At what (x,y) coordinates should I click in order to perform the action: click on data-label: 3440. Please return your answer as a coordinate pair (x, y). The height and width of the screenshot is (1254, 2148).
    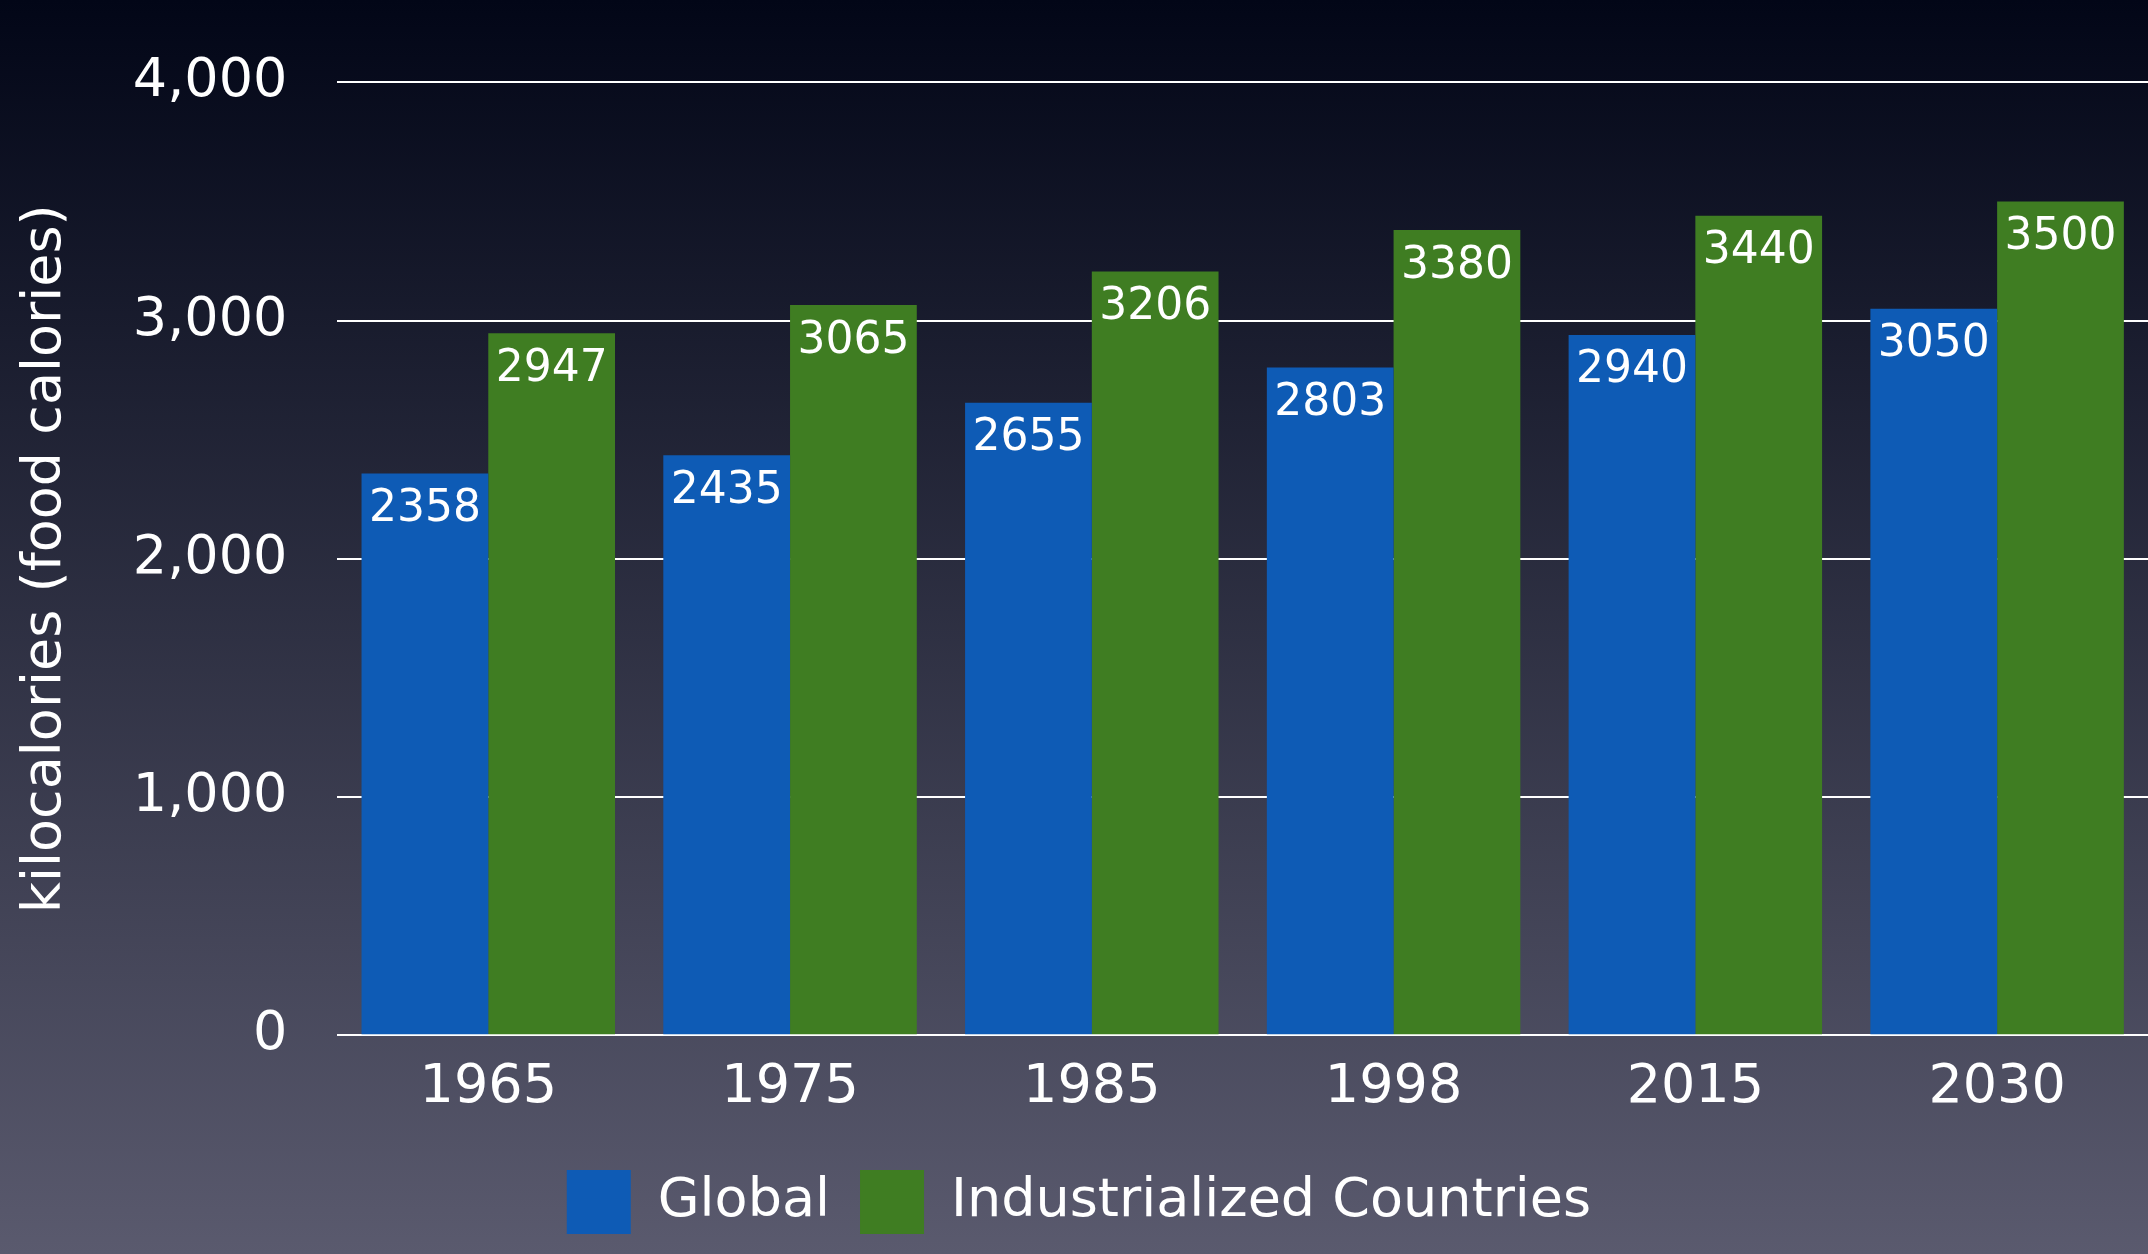
    Looking at the image, I should click on (1758, 248).